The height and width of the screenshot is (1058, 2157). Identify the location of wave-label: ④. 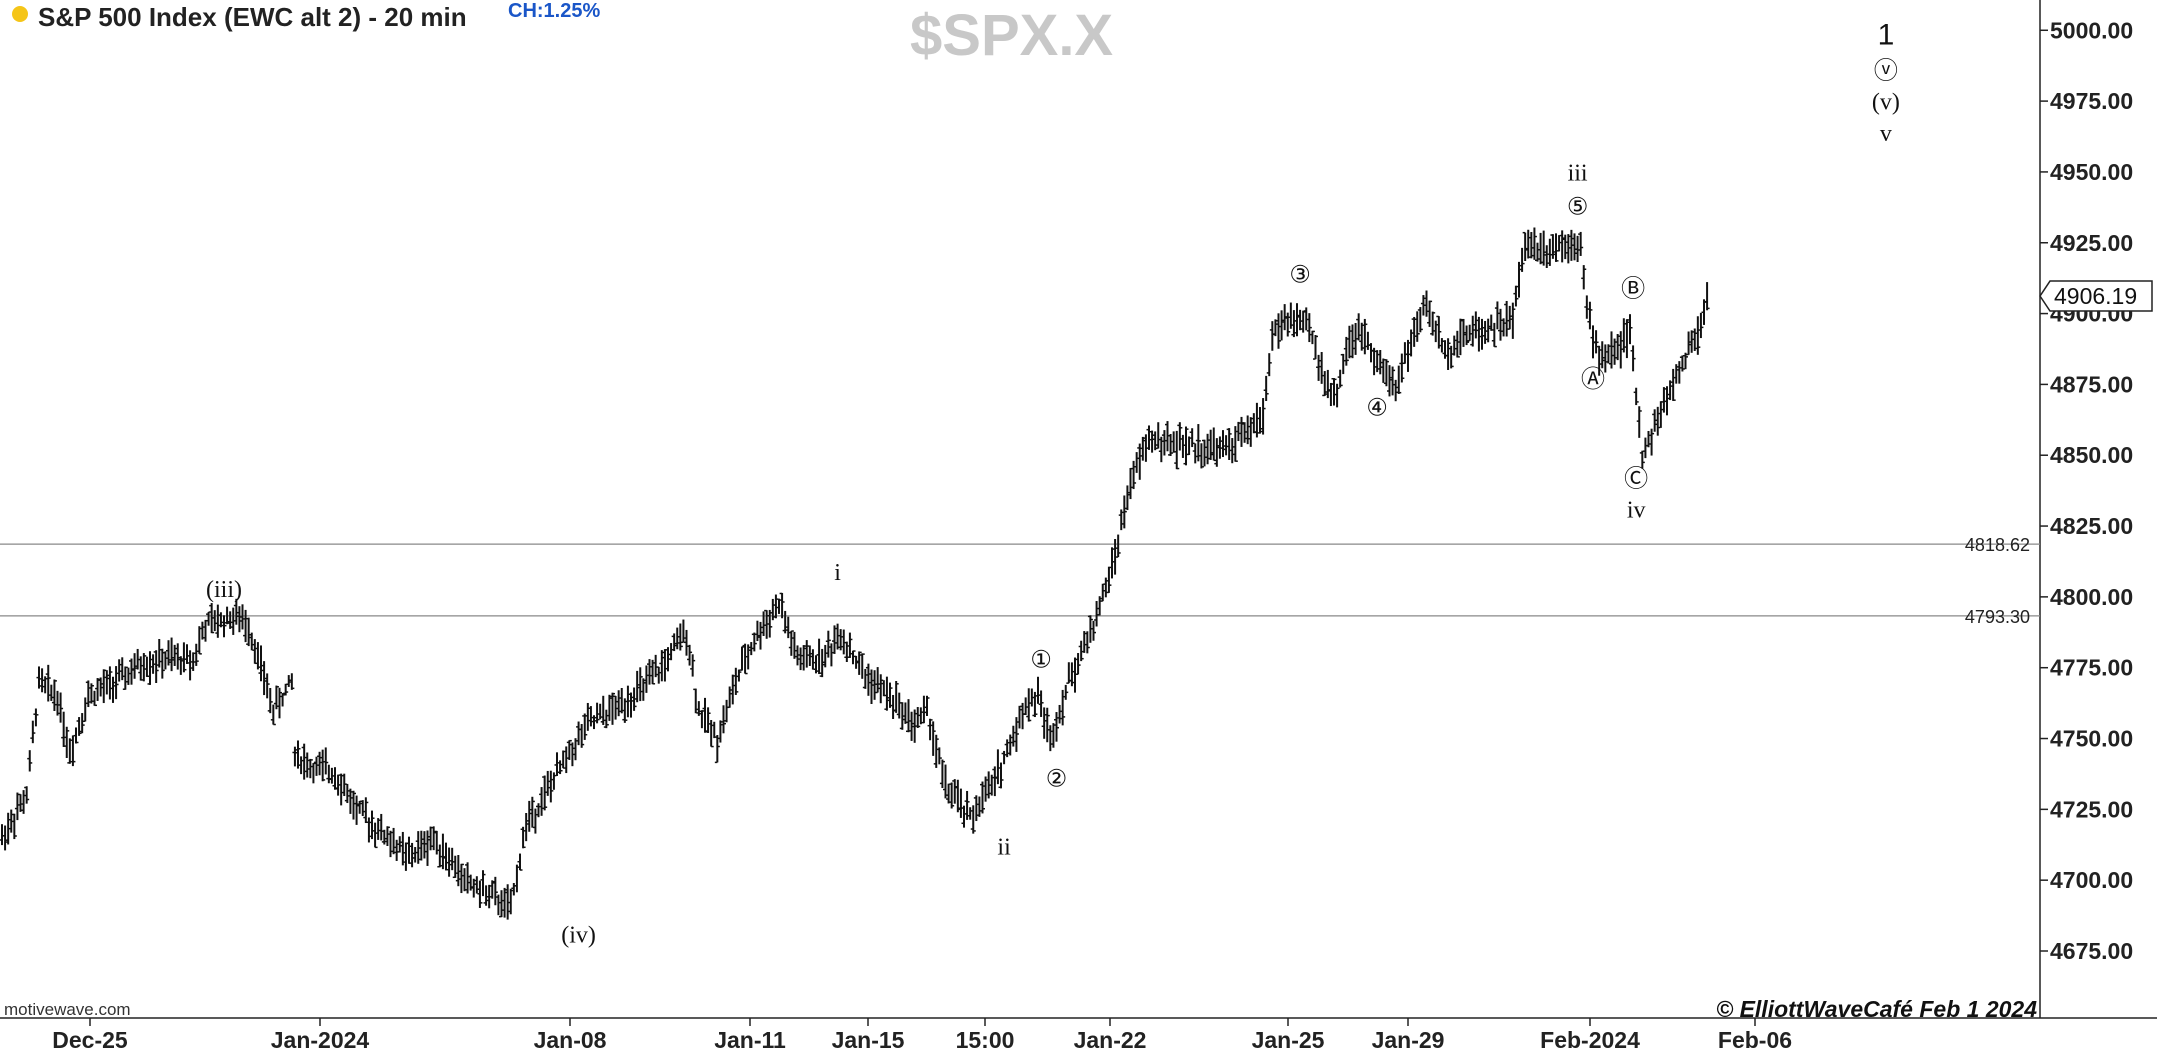
(1377, 409).